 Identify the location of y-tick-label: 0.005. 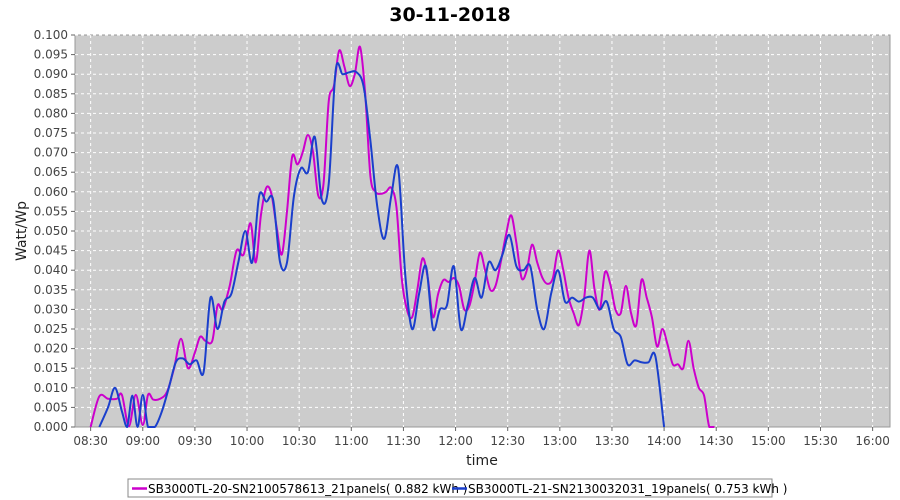
(51, 407).